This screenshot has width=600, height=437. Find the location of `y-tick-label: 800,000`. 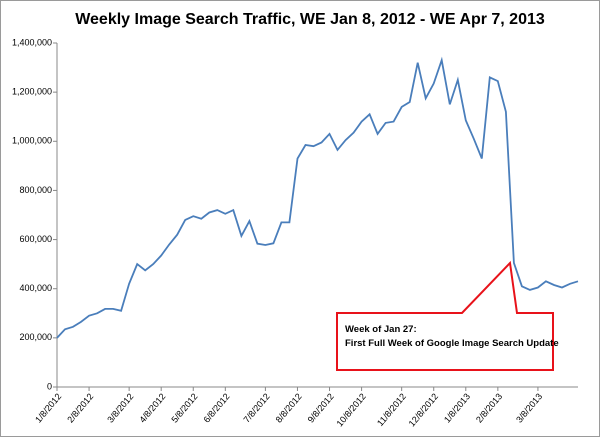

y-tick-label: 800,000 is located at coordinates (35, 190).